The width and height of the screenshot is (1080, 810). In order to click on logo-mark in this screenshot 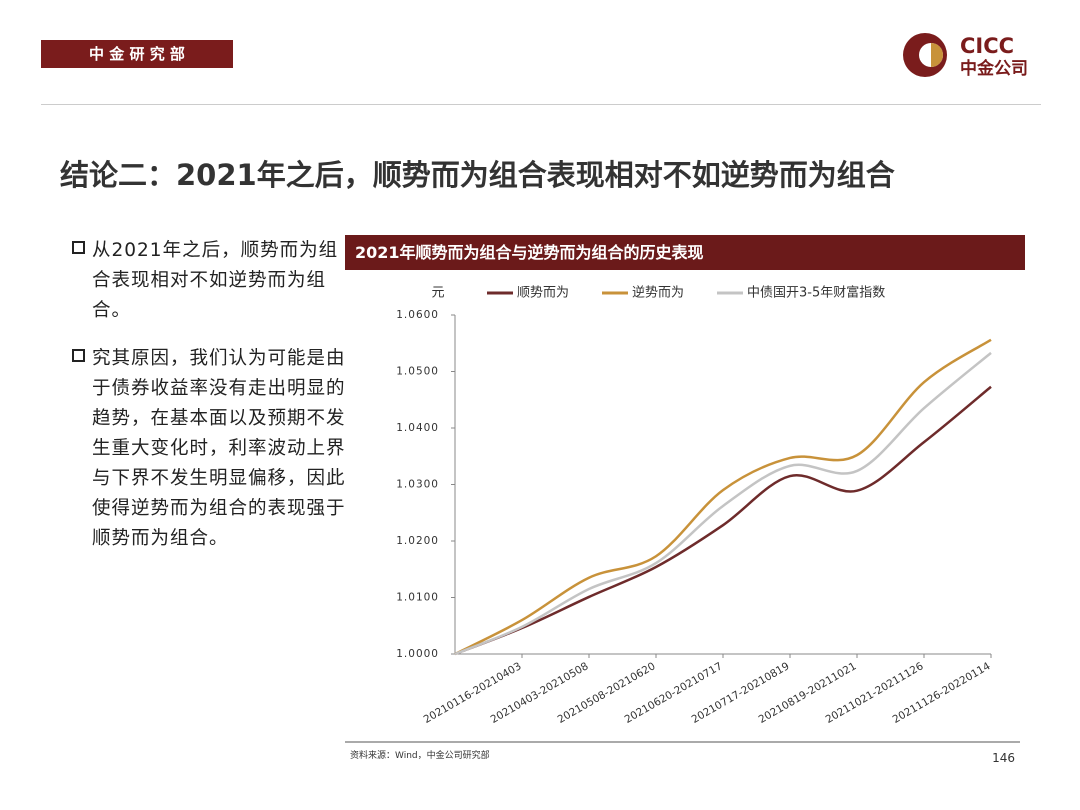, I will do `click(937, 55)`.